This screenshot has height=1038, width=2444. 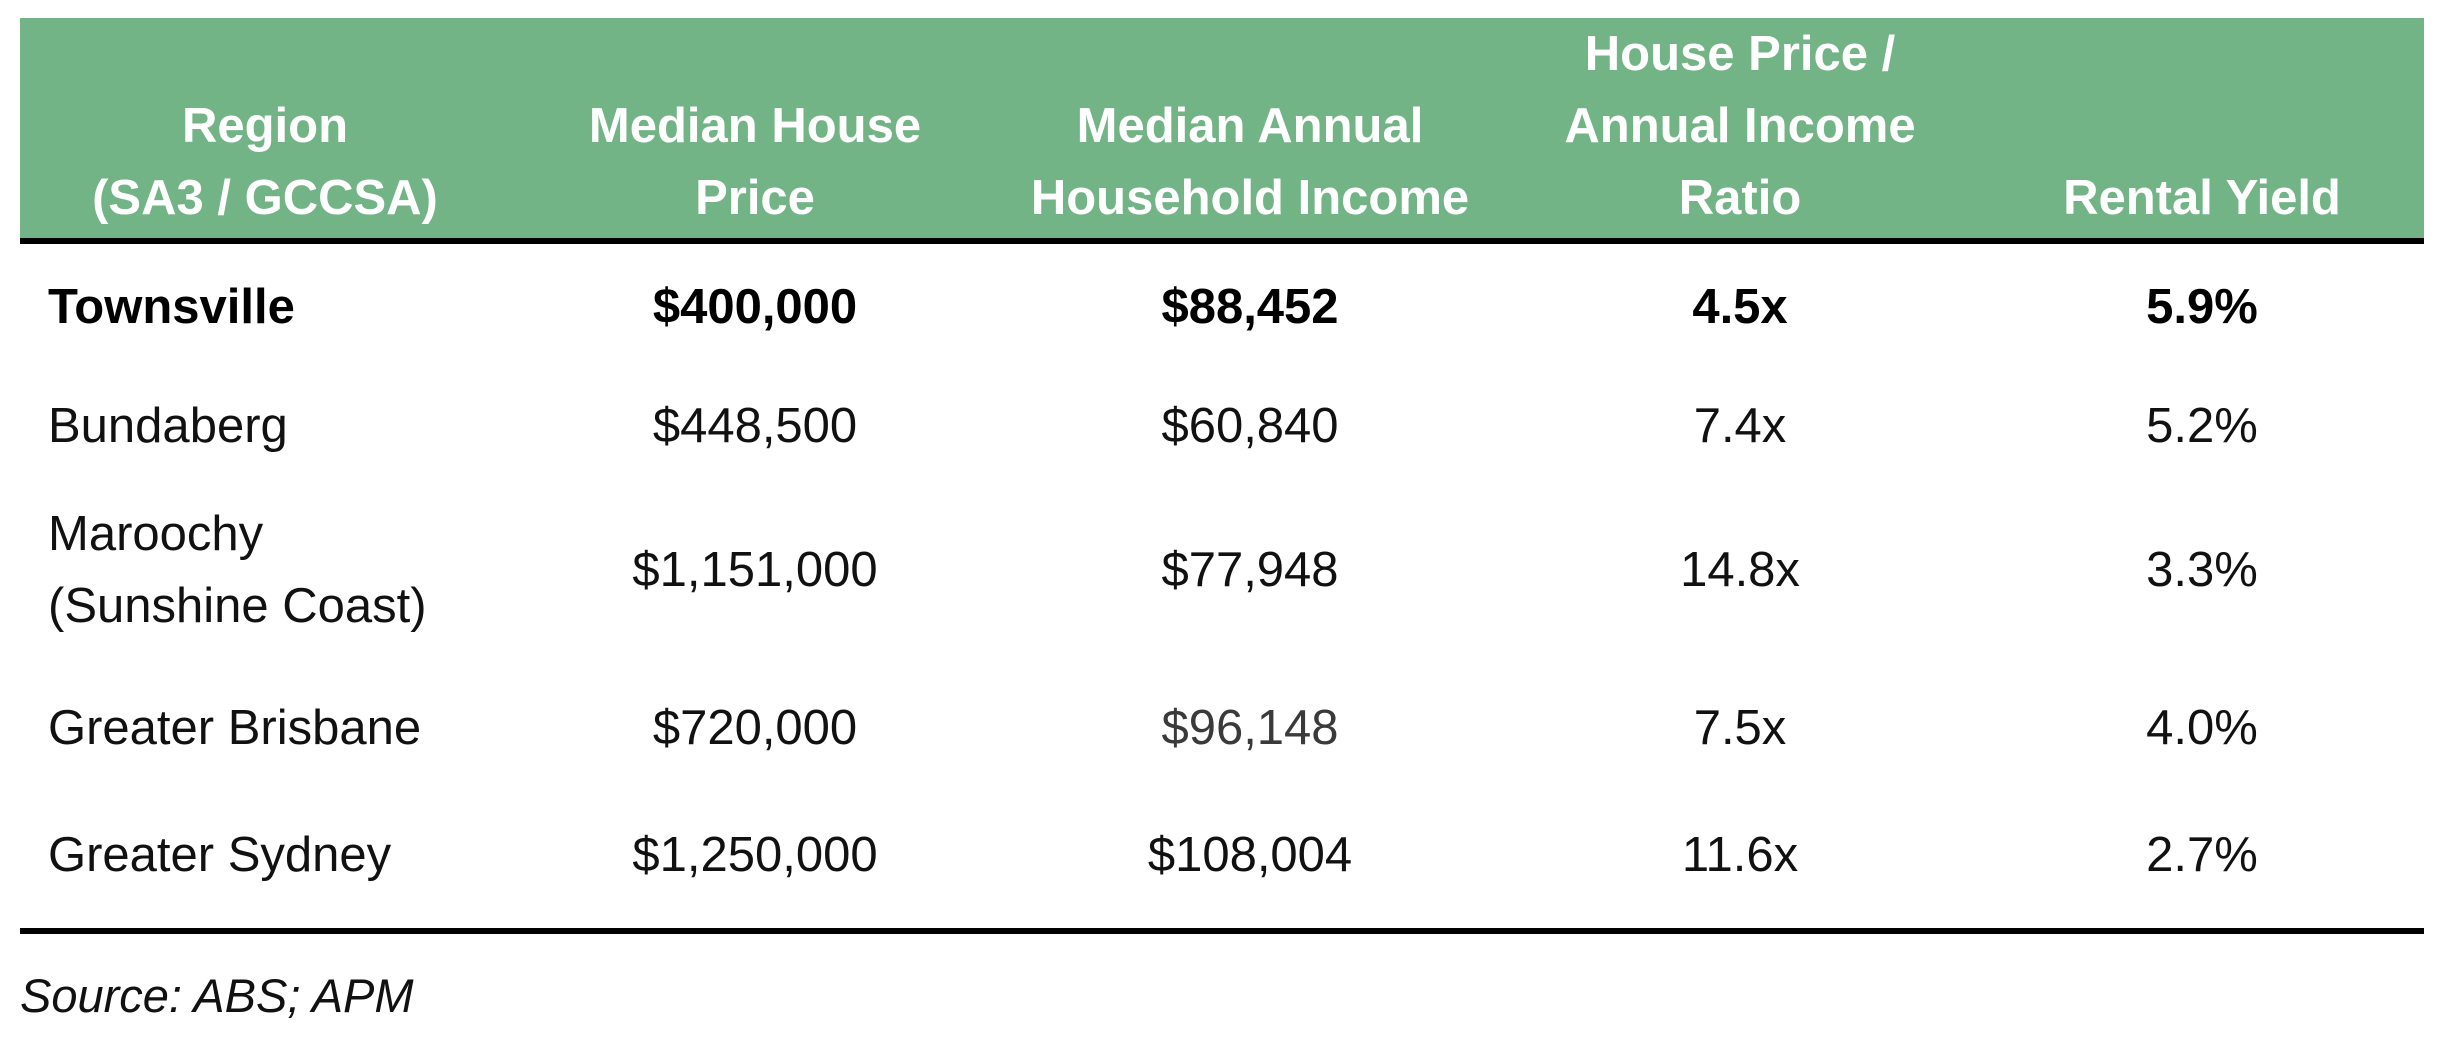 I want to click on cell-house-price: $1,250,000, so click(x=755, y=855).